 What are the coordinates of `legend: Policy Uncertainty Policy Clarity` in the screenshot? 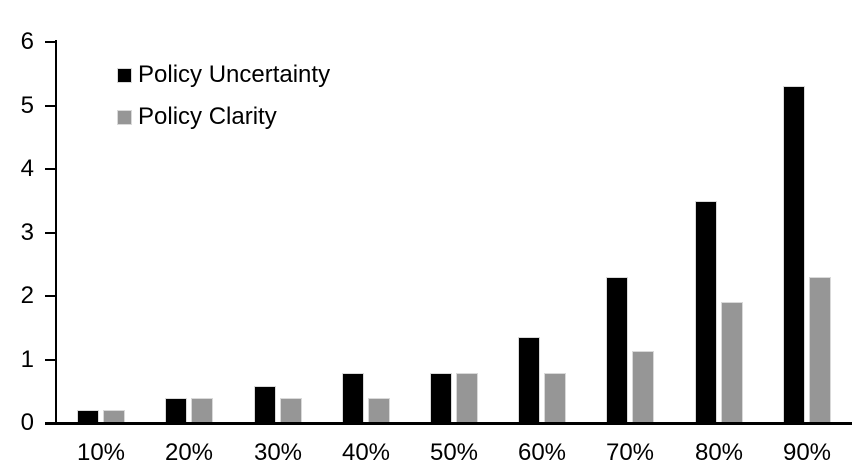 It's located at (223, 102).